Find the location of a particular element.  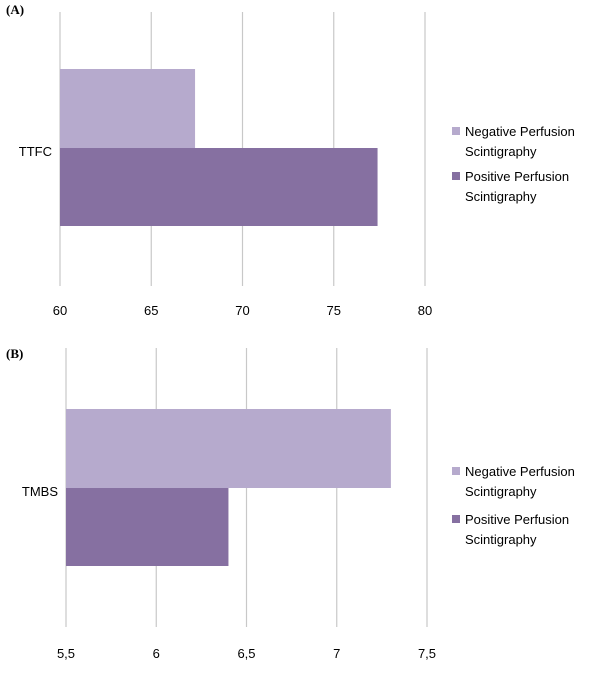

panel-label: (A) is located at coordinates (15, 9).